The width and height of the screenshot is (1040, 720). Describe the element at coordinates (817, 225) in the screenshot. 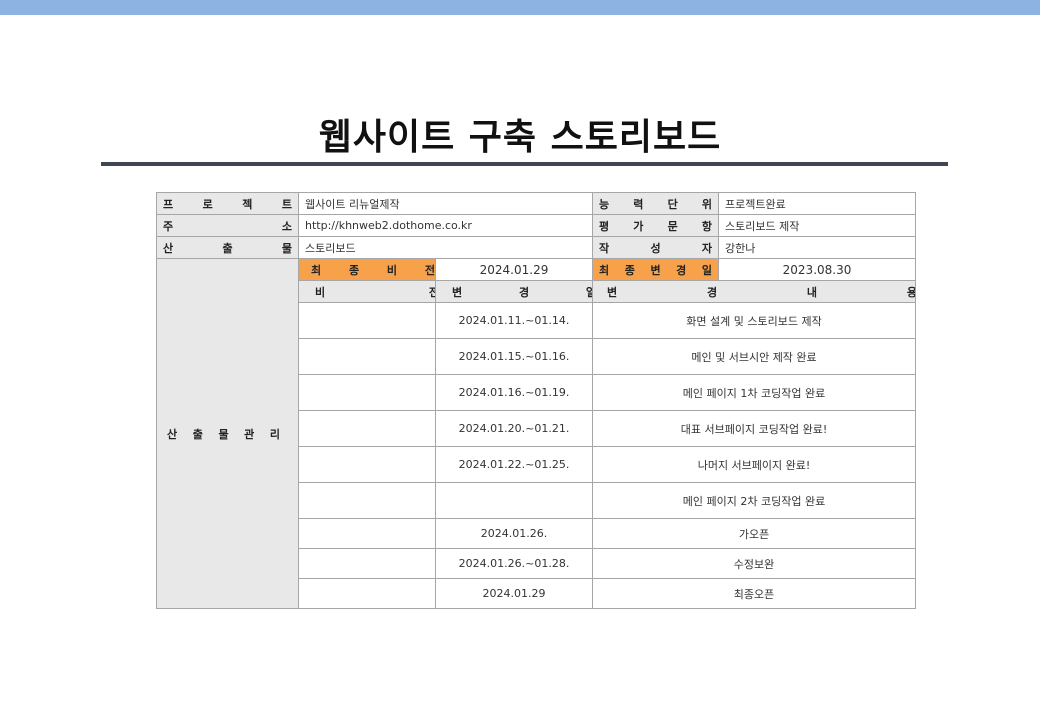

I see `eval-value: 스토리보드 제작` at that location.